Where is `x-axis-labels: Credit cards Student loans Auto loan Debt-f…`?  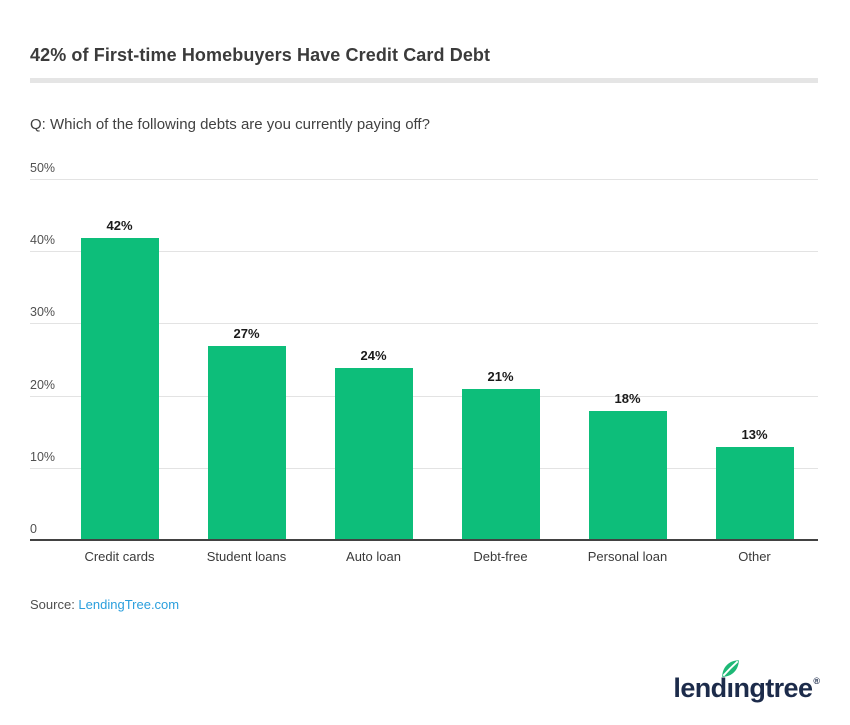
x-axis-labels: Credit cards Student loans Auto loan Debt-f… is located at coordinates (437, 556).